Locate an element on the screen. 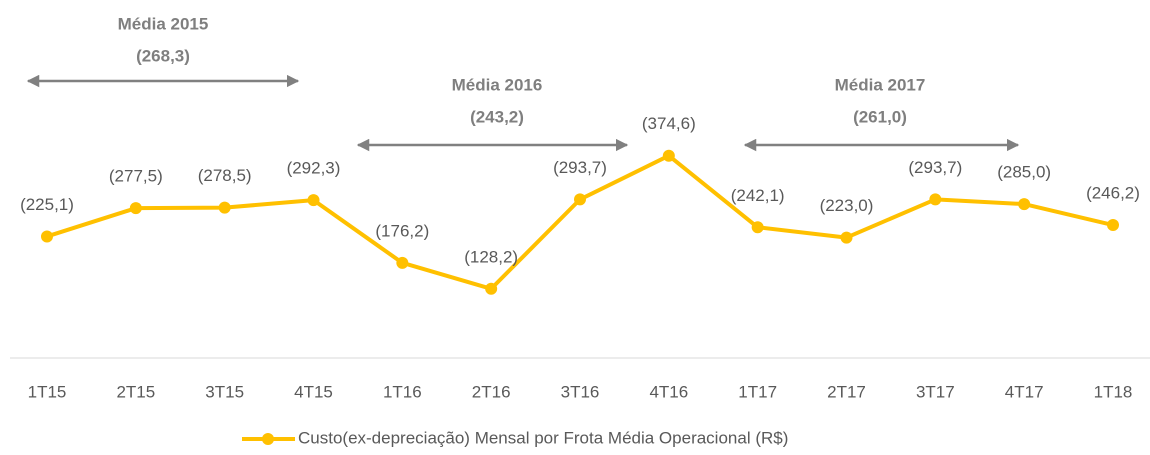  data-label: (176,2) is located at coordinates (402, 230).